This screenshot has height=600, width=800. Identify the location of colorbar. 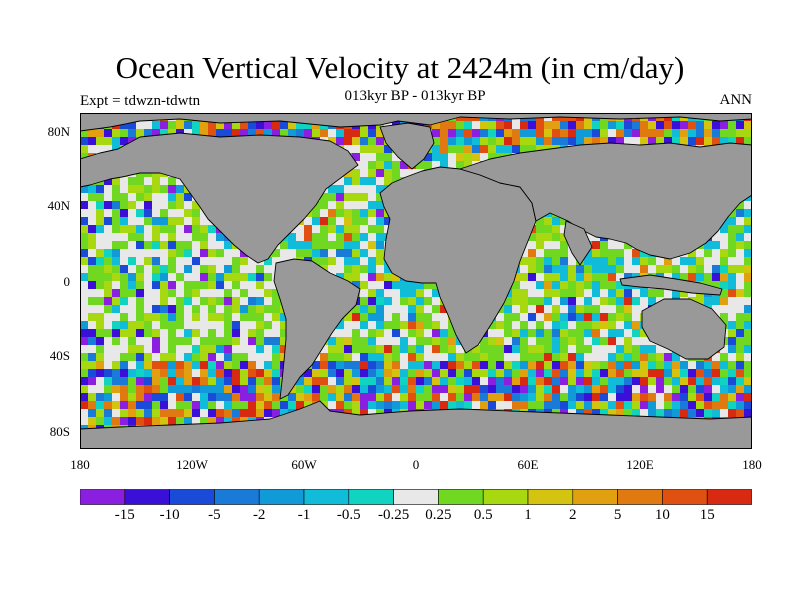
(416, 497).